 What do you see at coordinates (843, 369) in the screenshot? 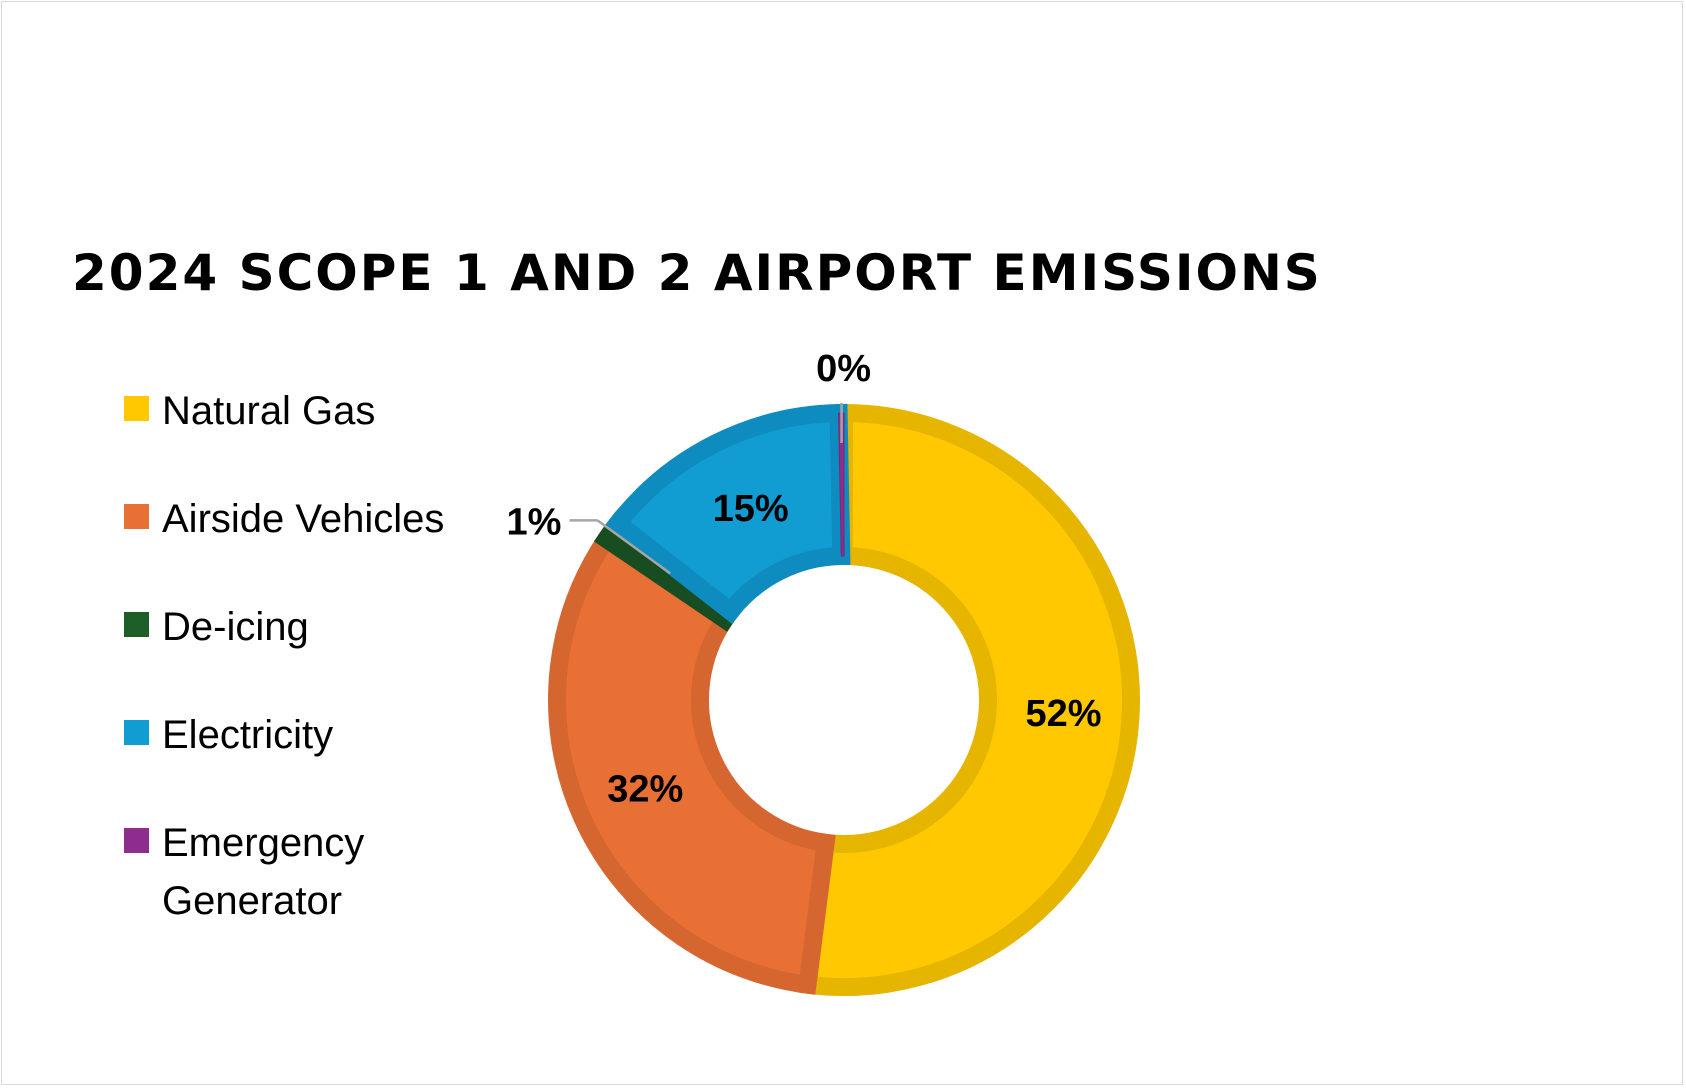
I see `data-label-emergency-generator: 0%` at bounding box center [843, 369].